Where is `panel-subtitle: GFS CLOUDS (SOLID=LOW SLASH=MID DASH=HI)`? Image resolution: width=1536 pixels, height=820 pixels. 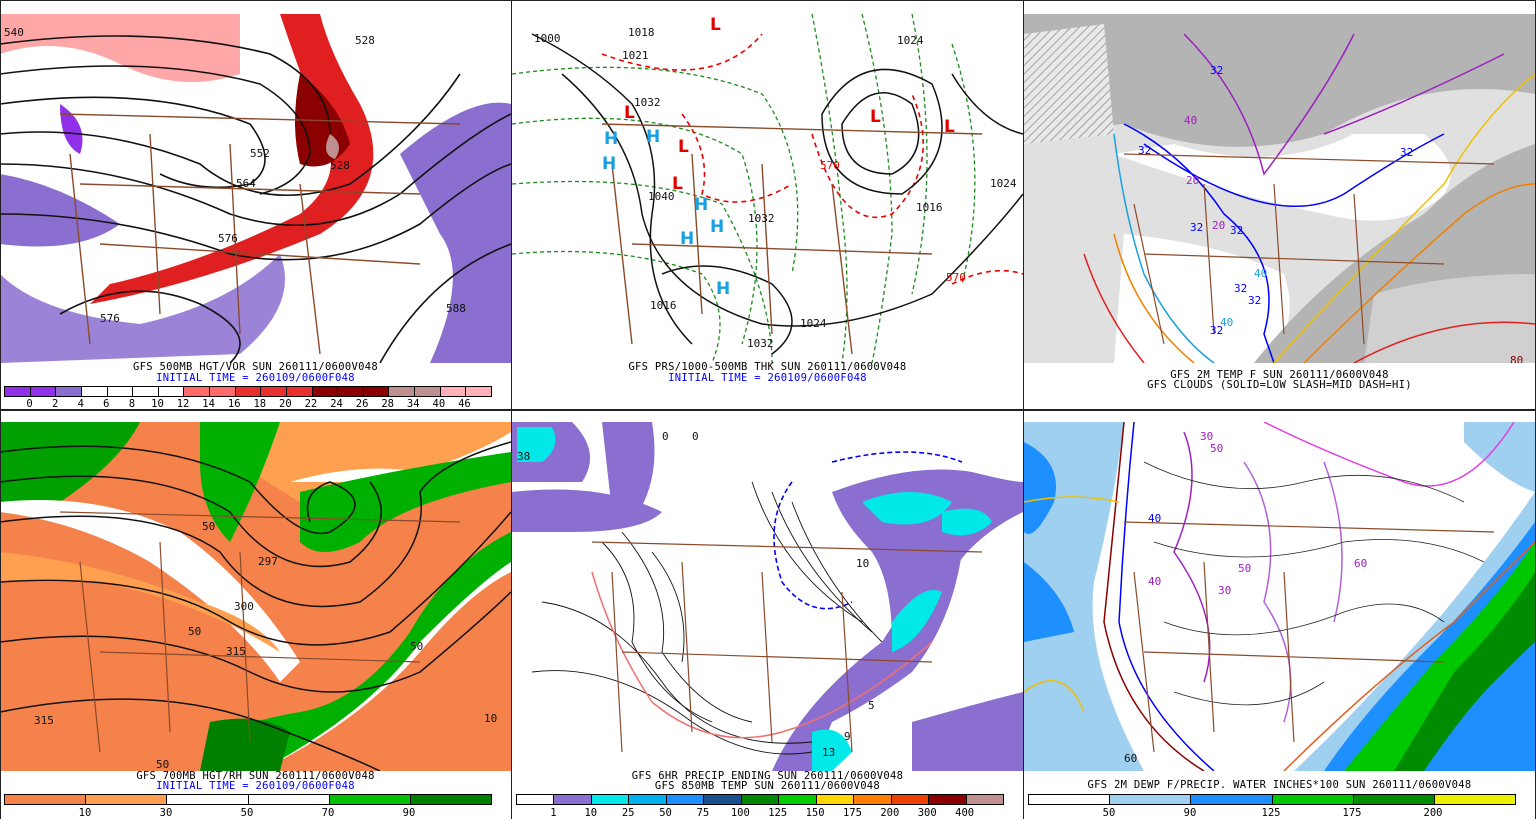
panel-subtitle: GFS CLOUDS (SOLID=LOW SLASH=MID DASH=HI) is located at coordinates (1279, 385).